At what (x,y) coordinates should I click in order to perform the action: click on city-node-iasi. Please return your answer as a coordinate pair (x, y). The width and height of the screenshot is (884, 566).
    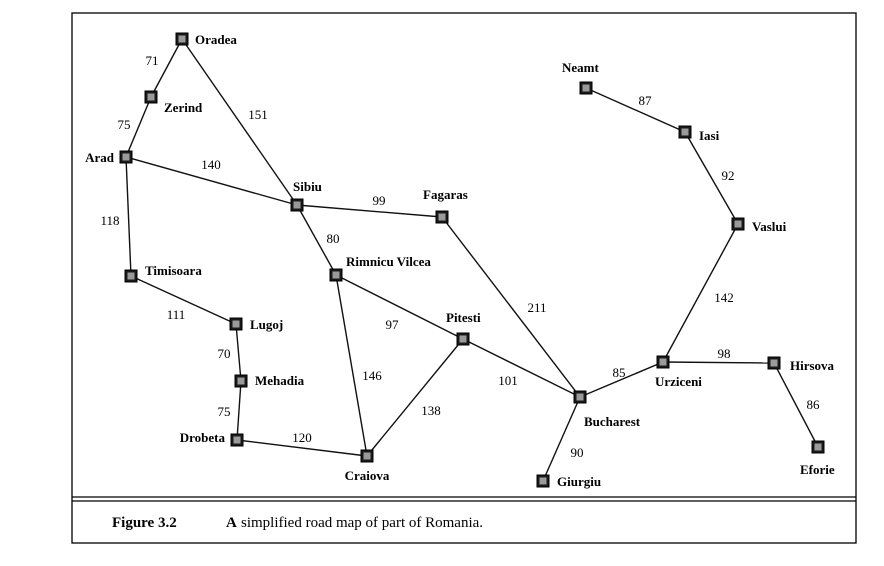
    Looking at the image, I should click on (685, 132).